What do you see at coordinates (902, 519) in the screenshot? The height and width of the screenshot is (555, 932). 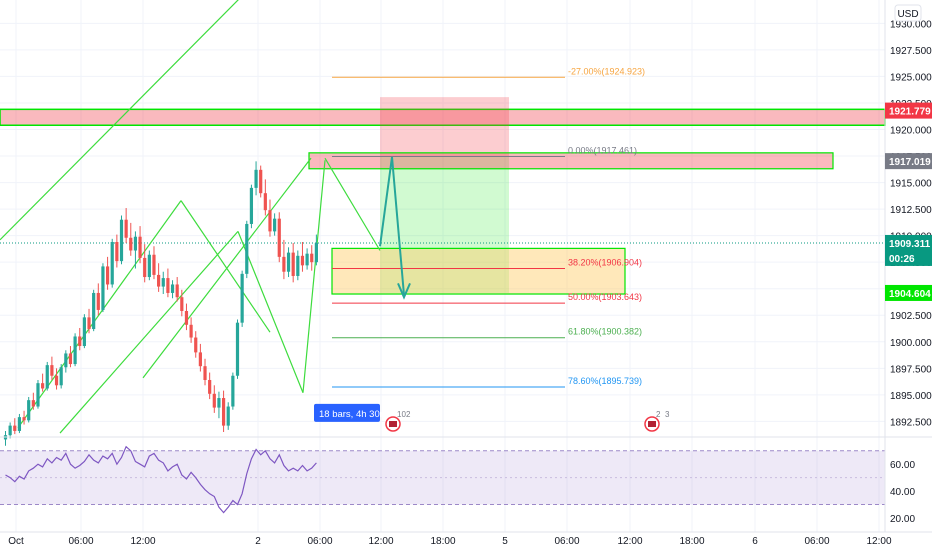 I see `rsi-tick-label: 20.00` at bounding box center [902, 519].